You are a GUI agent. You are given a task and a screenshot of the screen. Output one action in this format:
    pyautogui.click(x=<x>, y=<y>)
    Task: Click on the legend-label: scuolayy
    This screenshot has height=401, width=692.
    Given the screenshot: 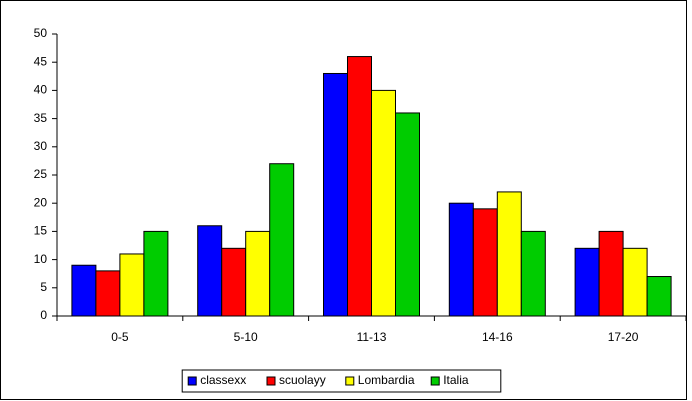 What is the action you would take?
    pyautogui.click(x=302, y=380)
    